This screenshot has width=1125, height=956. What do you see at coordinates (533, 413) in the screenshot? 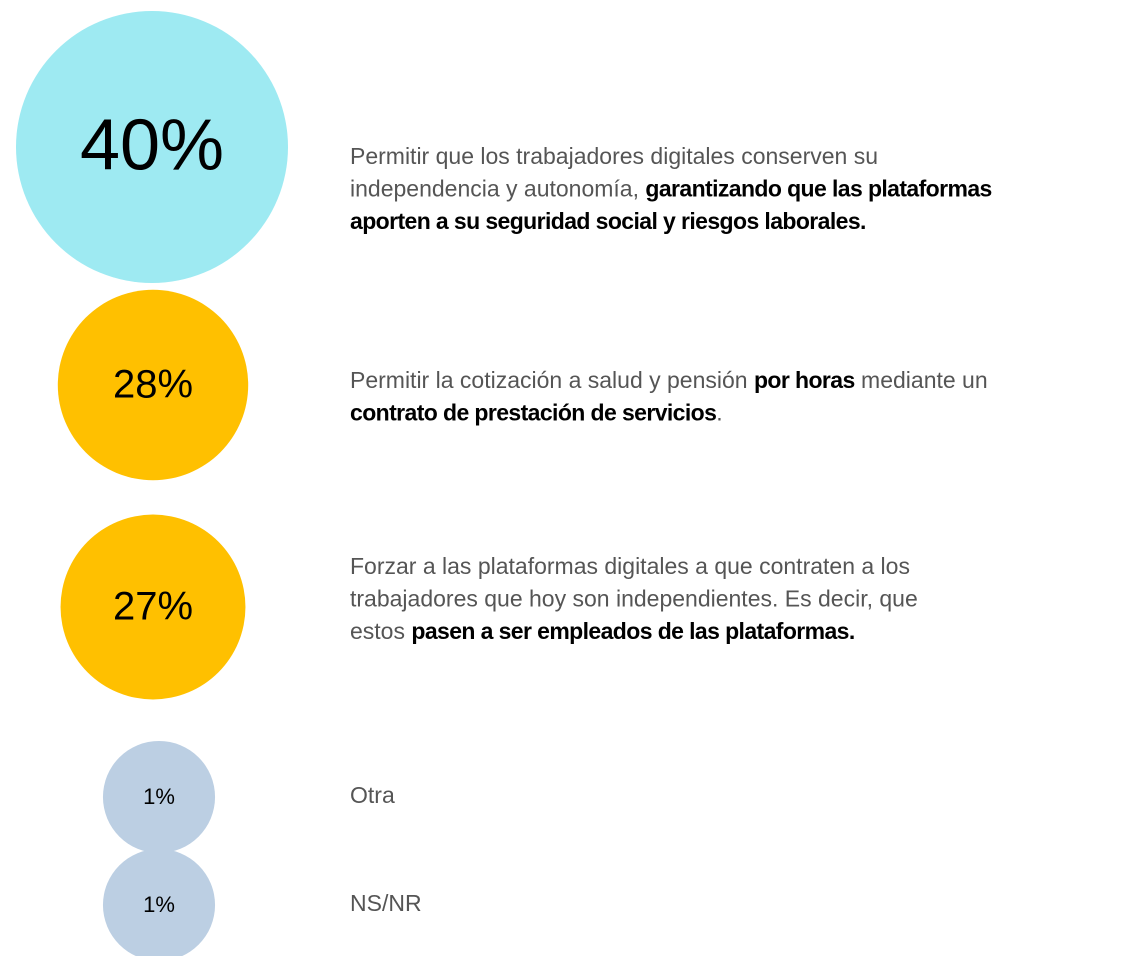
I see `emphasis-text: contrato de prestación de servicios` at bounding box center [533, 413].